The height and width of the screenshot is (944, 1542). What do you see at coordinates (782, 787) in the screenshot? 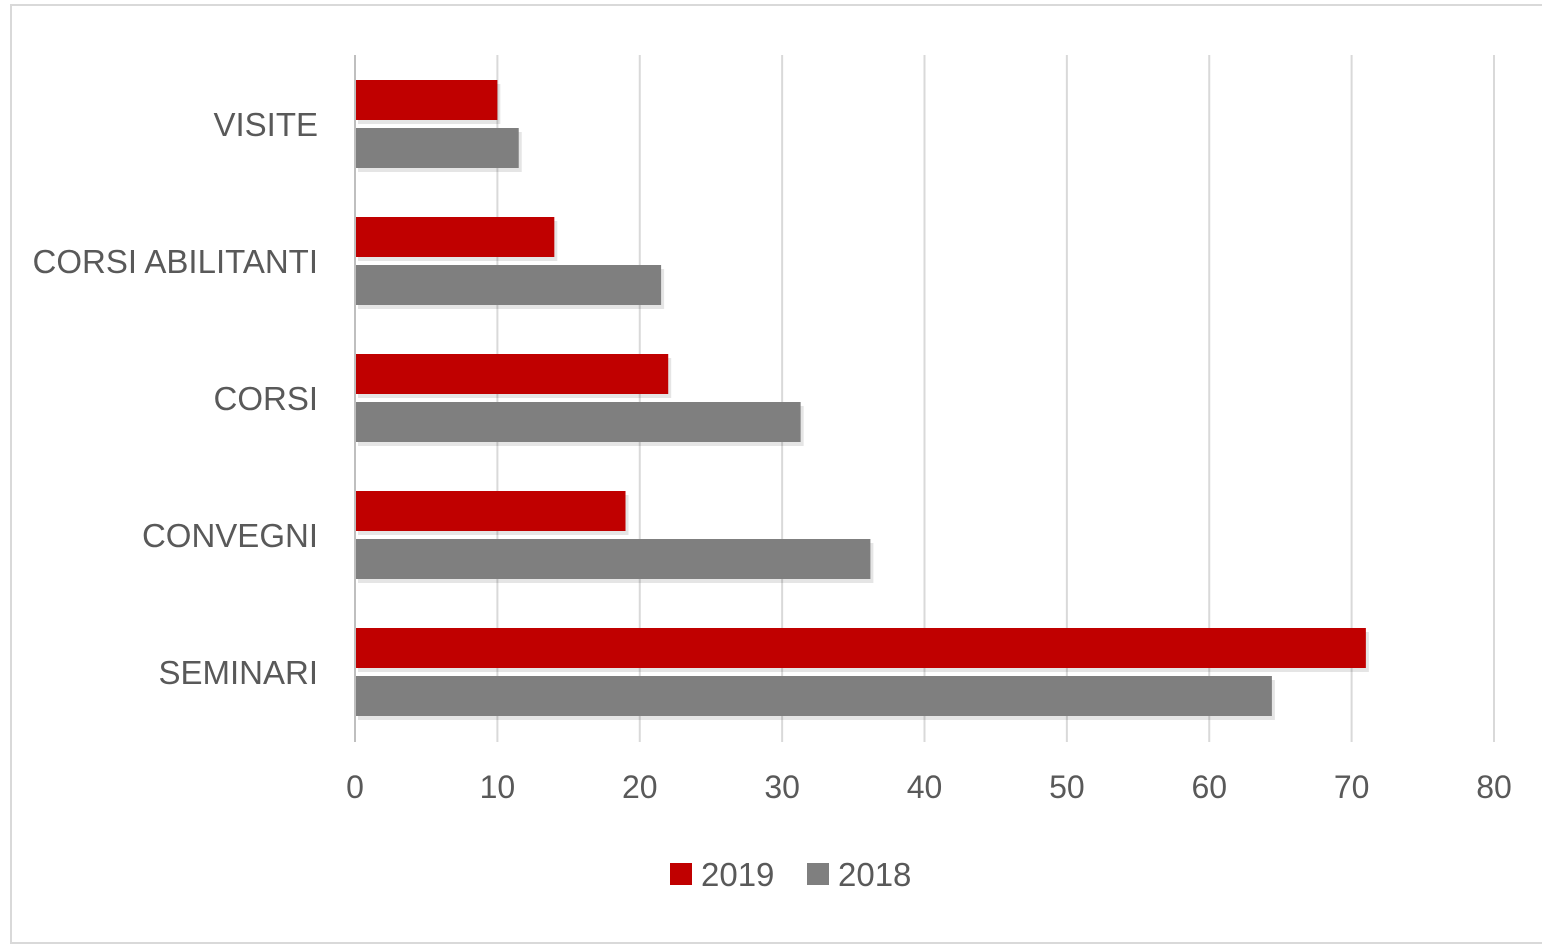
I see `x-tick-label: 30` at bounding box center [782, 787].